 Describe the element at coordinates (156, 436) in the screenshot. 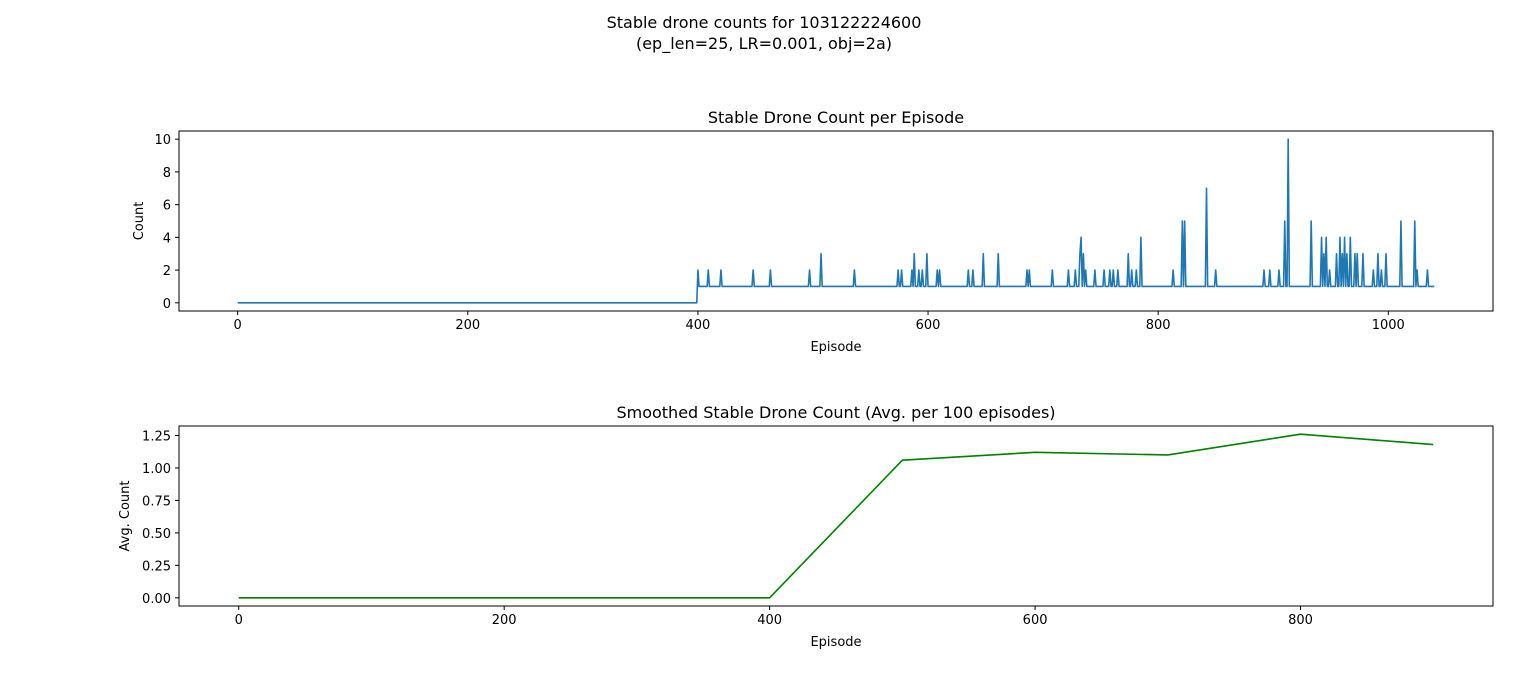

I see `y-tick-label: 1.25` at that location.